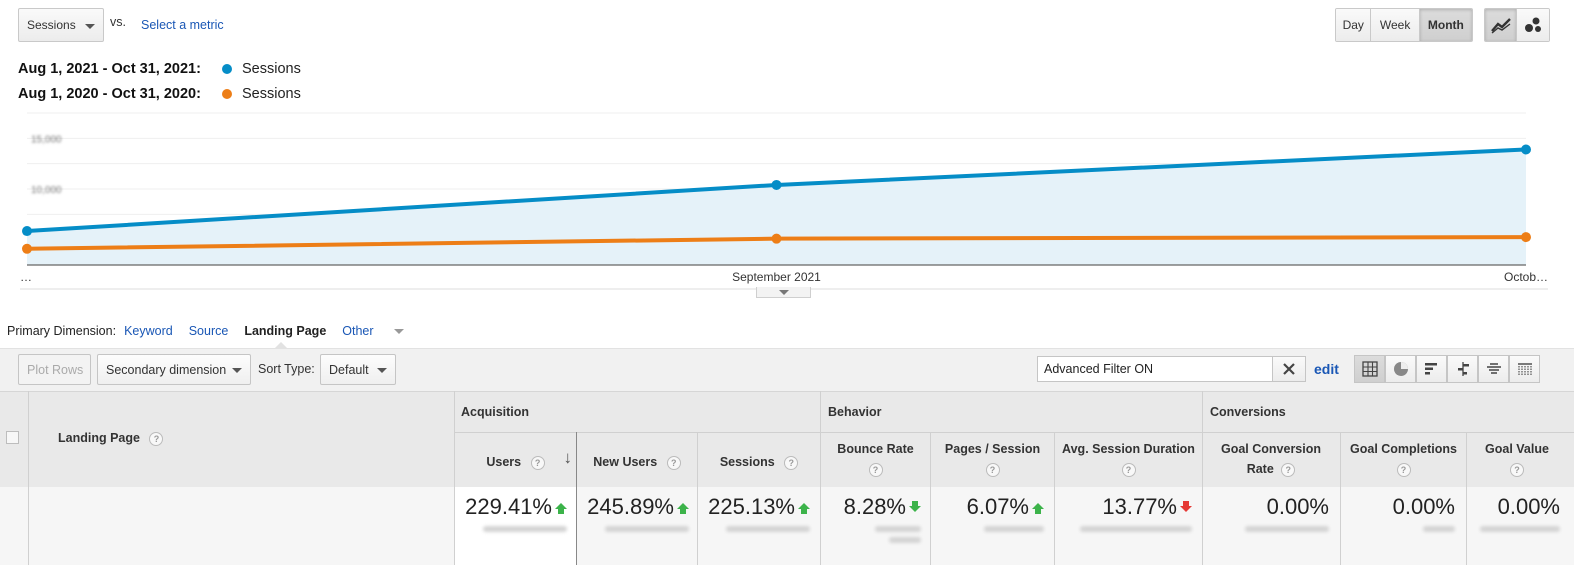 The height and width of the screenshot is (565, 1574). I want to click on column-bounce-rate-label: Bounce Rate, so click(875, 449).